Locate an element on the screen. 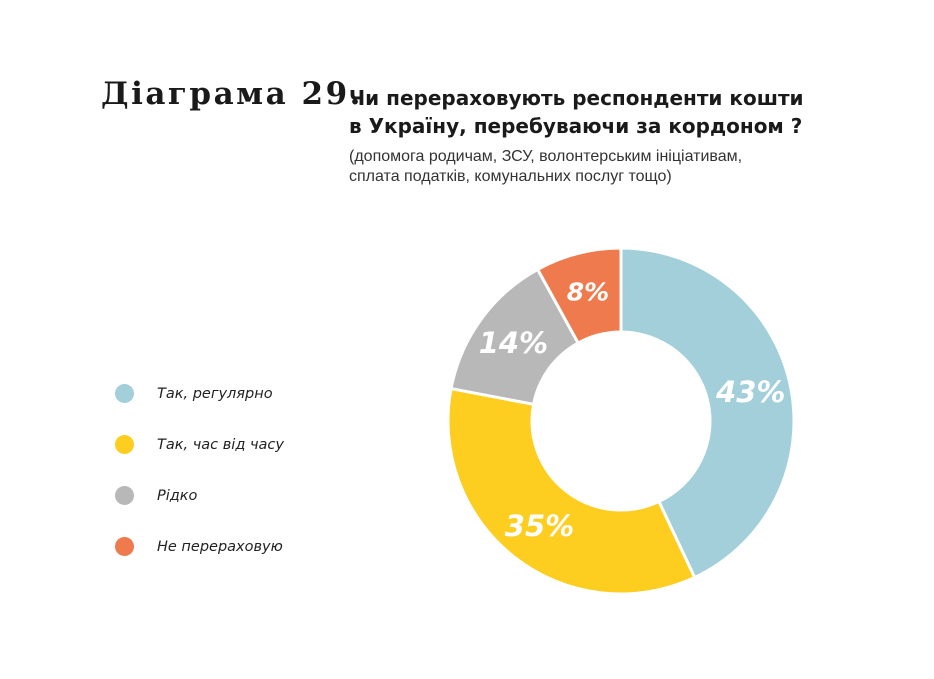  donut-slice-regularly is located at coordinates (707, 413).